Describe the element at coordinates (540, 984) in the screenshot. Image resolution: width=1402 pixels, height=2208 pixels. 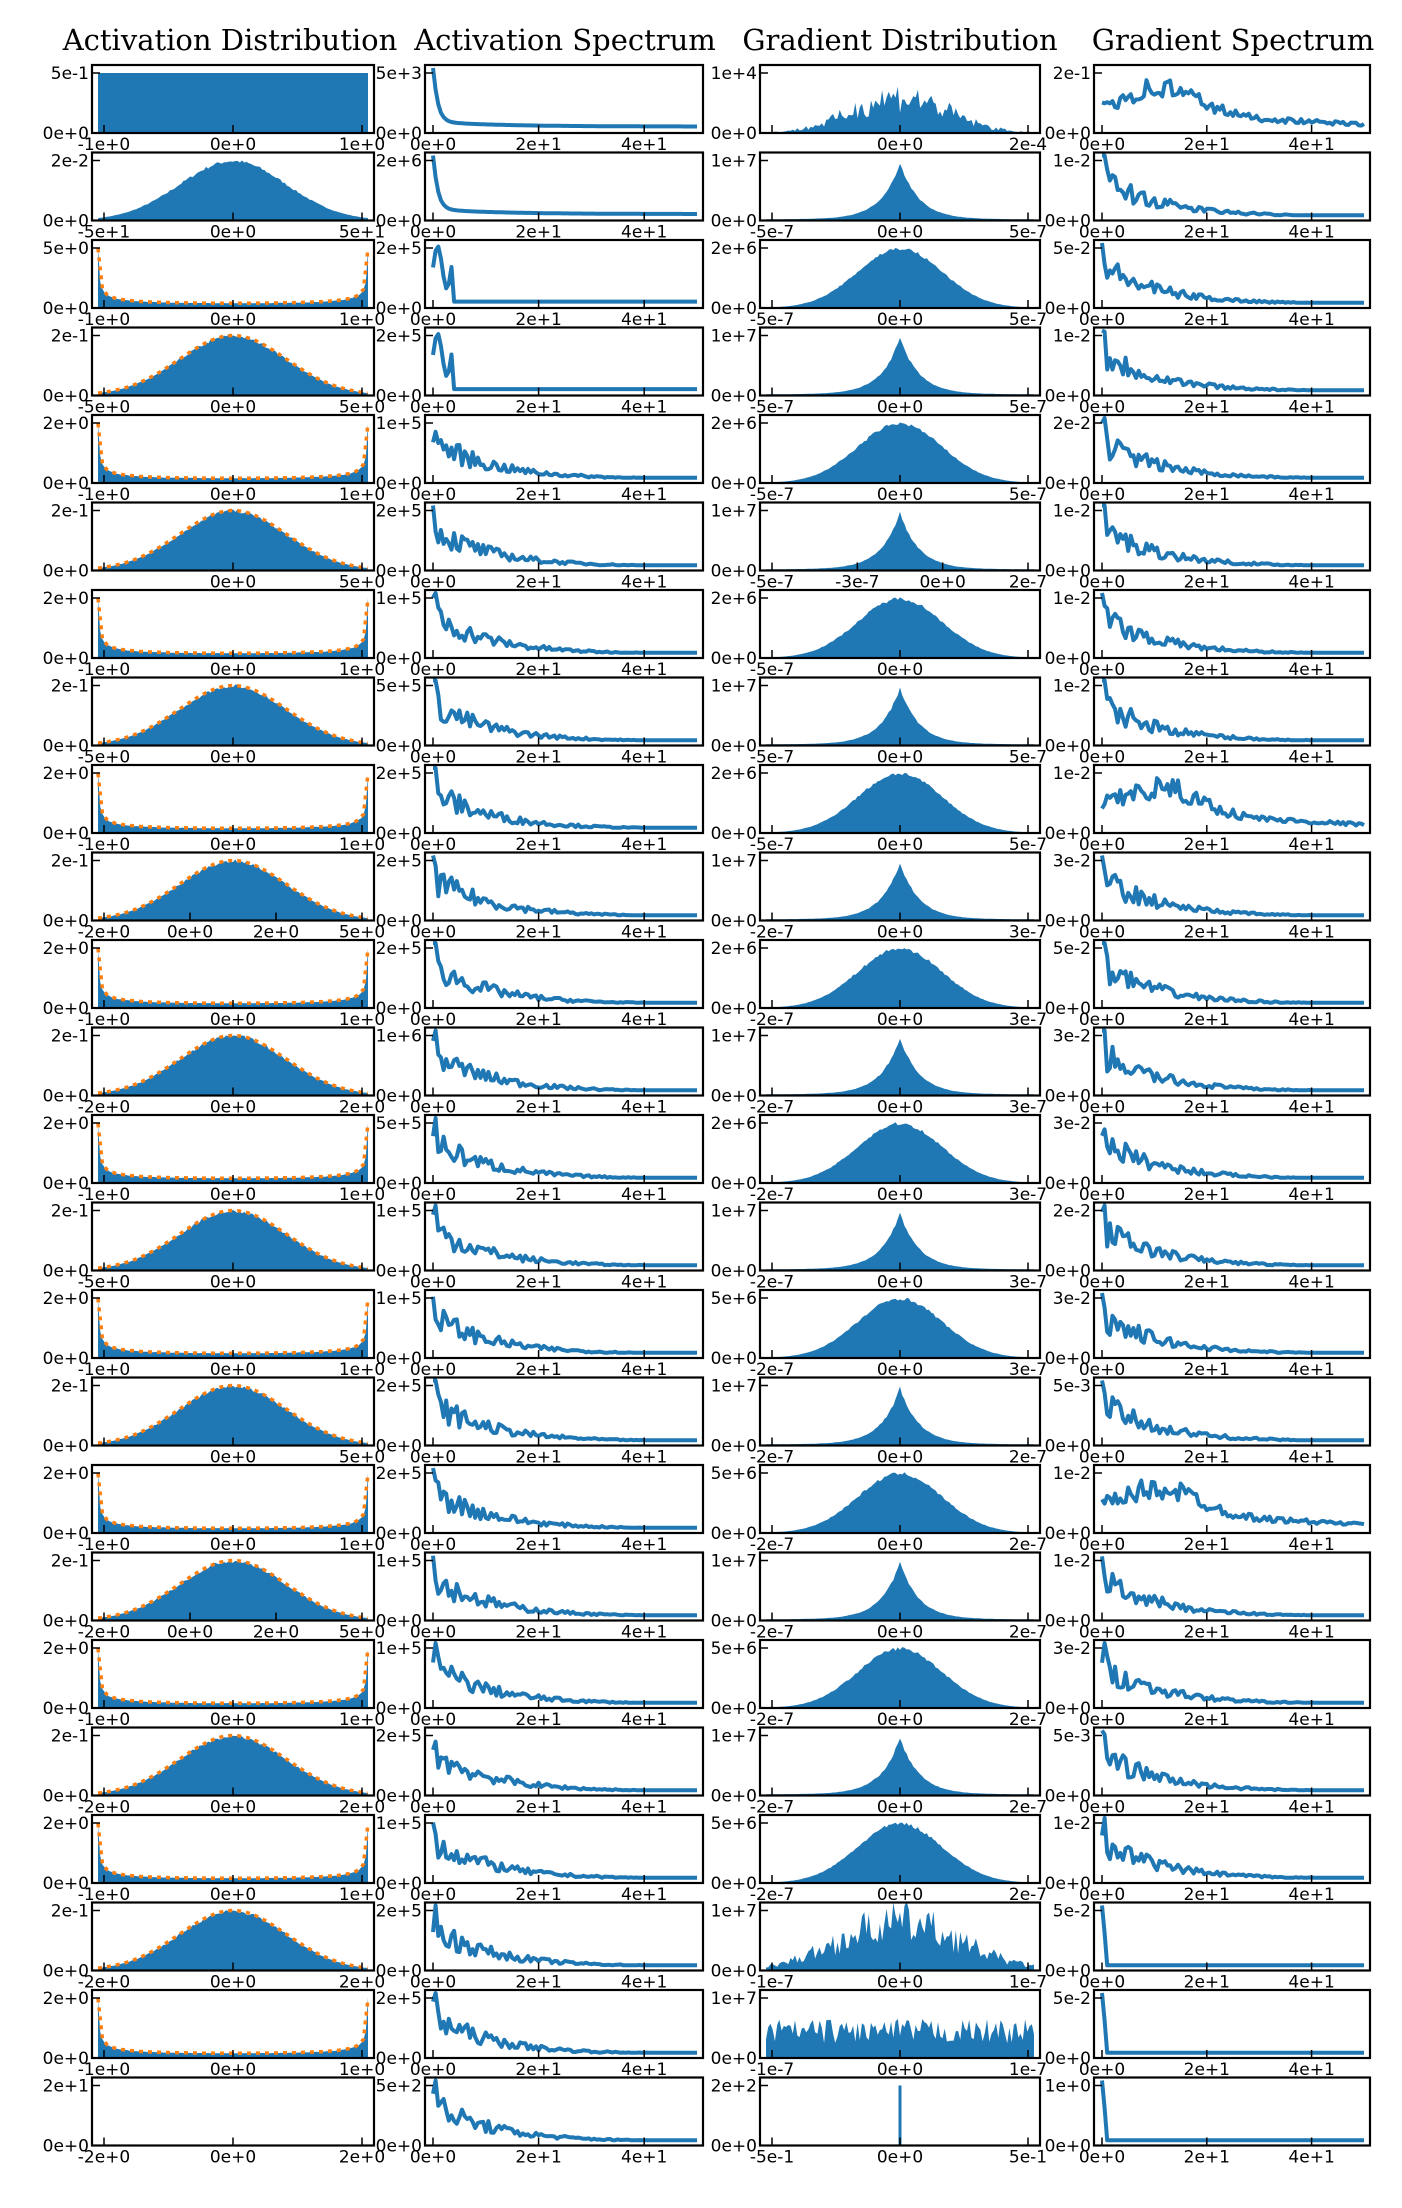
I see `subplot-col1-row10: 0e+0 2e+5 0e+0 2e+1 4e+1` at that location.